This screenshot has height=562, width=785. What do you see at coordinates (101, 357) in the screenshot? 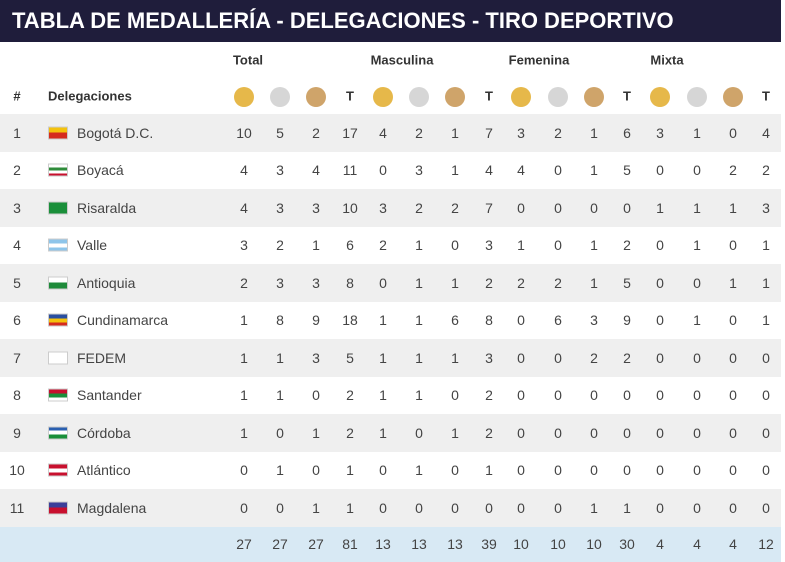
I see `delegation-name: FEDEM` at bounding box center [101, 357].